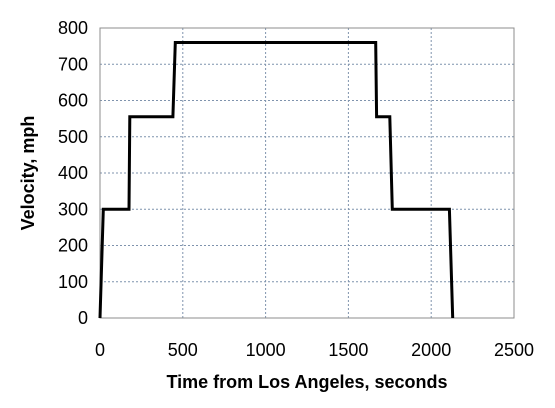  I want to click on x-tick-label: 0, so click(100, 350).